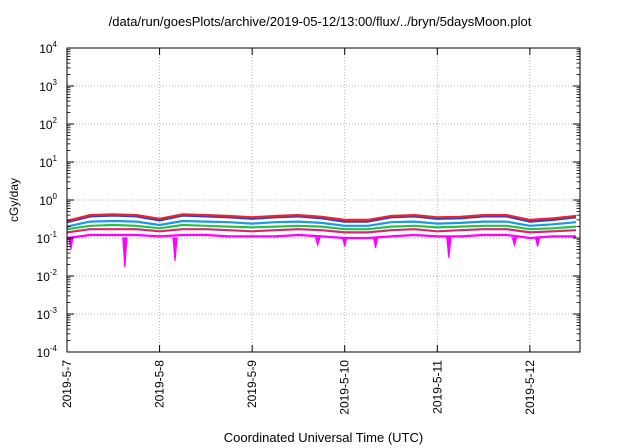 The height and width of the screenshot is (448, 640). Describe the element at coordinates (530, 387) in the screenshot. I see `x-tick-label: 2019-5-12` at that location.